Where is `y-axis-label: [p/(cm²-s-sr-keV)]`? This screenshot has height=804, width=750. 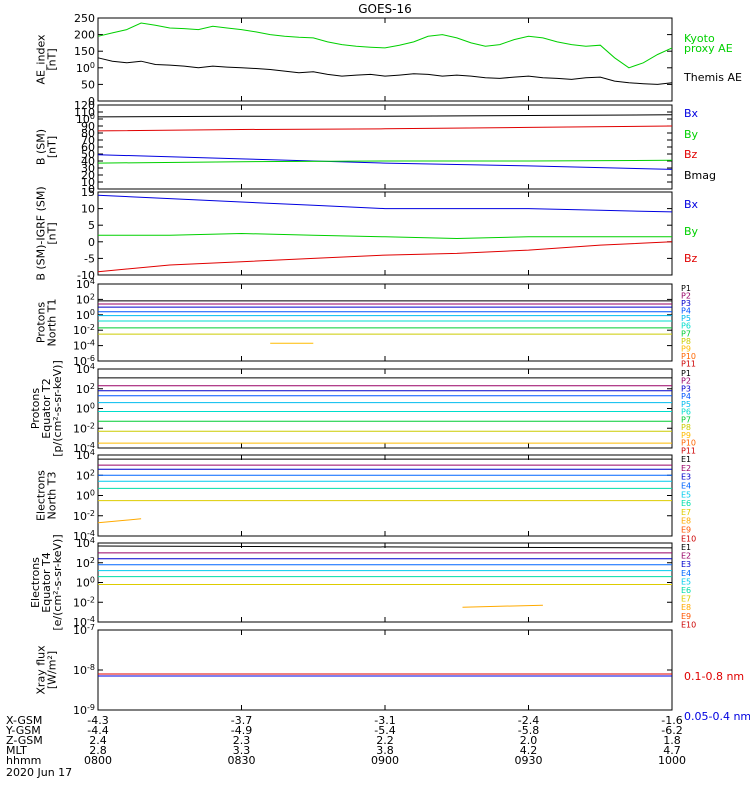 y-axis-label: [p/(cm²-s-sr-keV)] is located at coordinates (57, 408).